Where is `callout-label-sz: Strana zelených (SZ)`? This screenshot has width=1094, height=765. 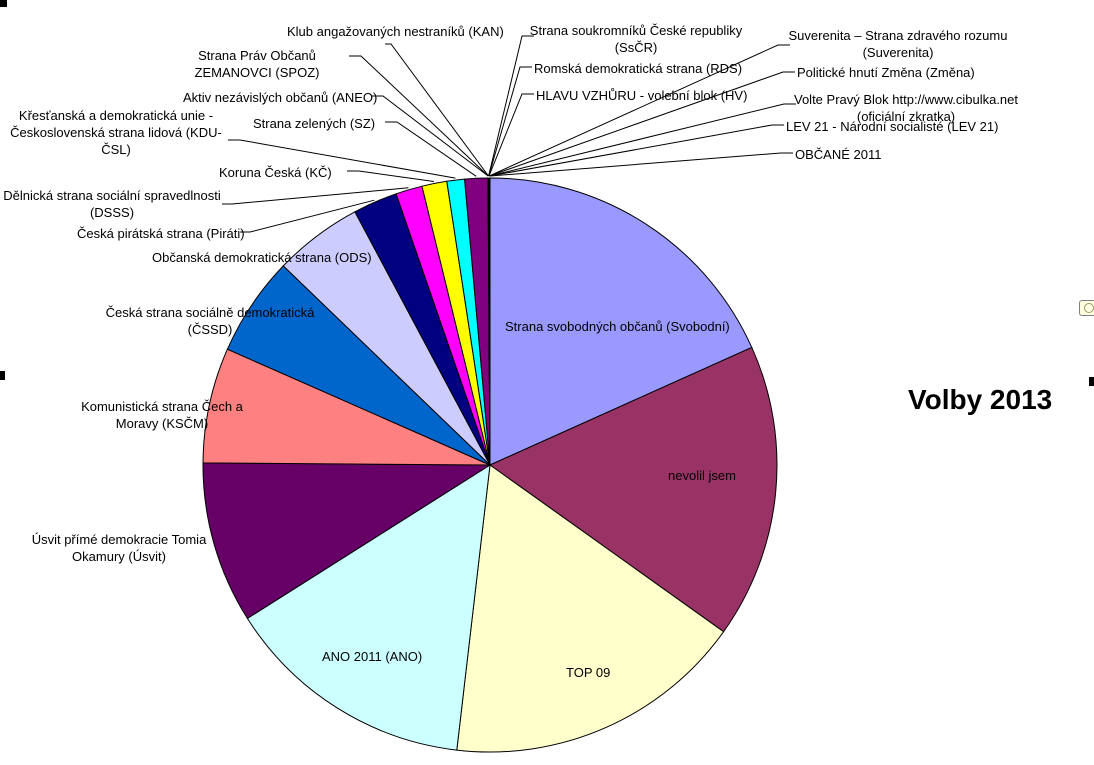 callout-label-sz: Strana zelených (SZ) is located at coordinates (314, 123).